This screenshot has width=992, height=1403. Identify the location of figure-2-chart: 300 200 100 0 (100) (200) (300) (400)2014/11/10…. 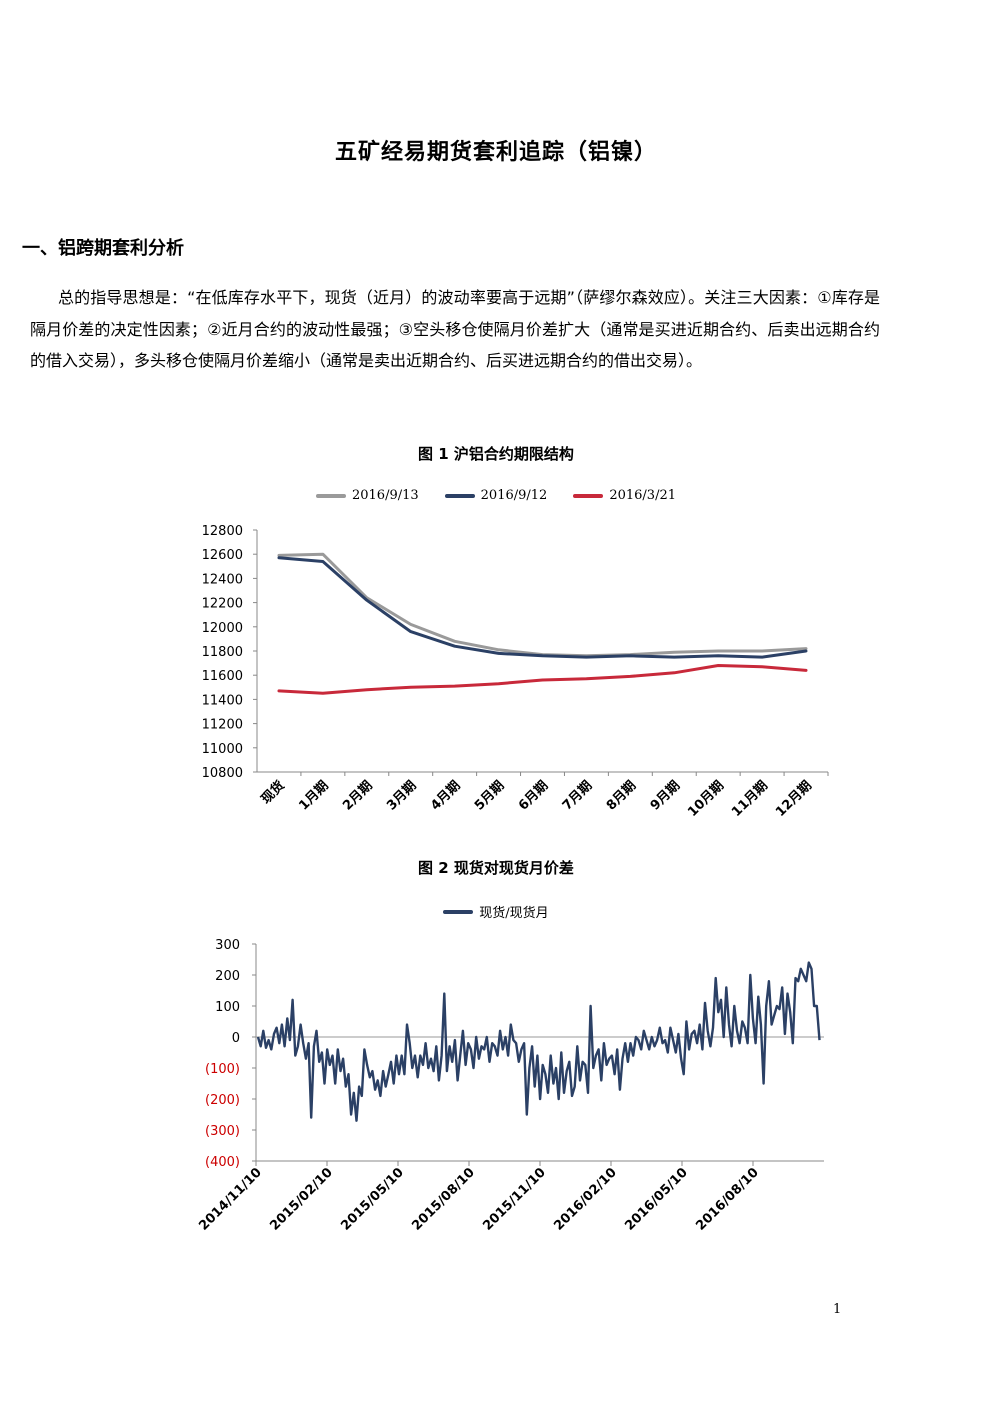
(510, 1086).